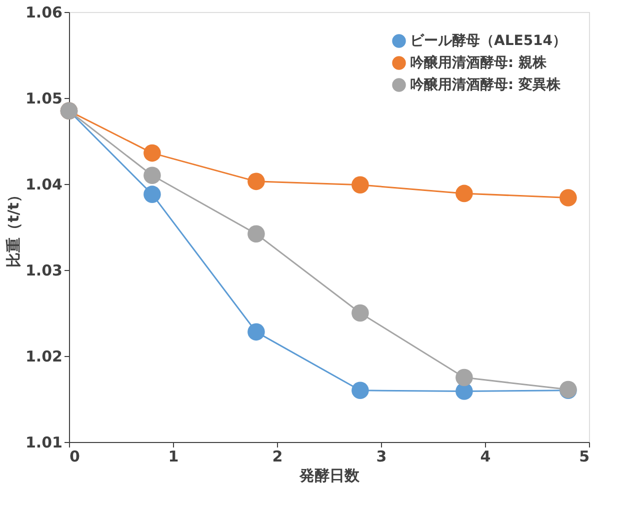 Image resolution: width=622 pixels, height=517 pixels. I want to click on x-tick-label: 4, so click(485, 457).